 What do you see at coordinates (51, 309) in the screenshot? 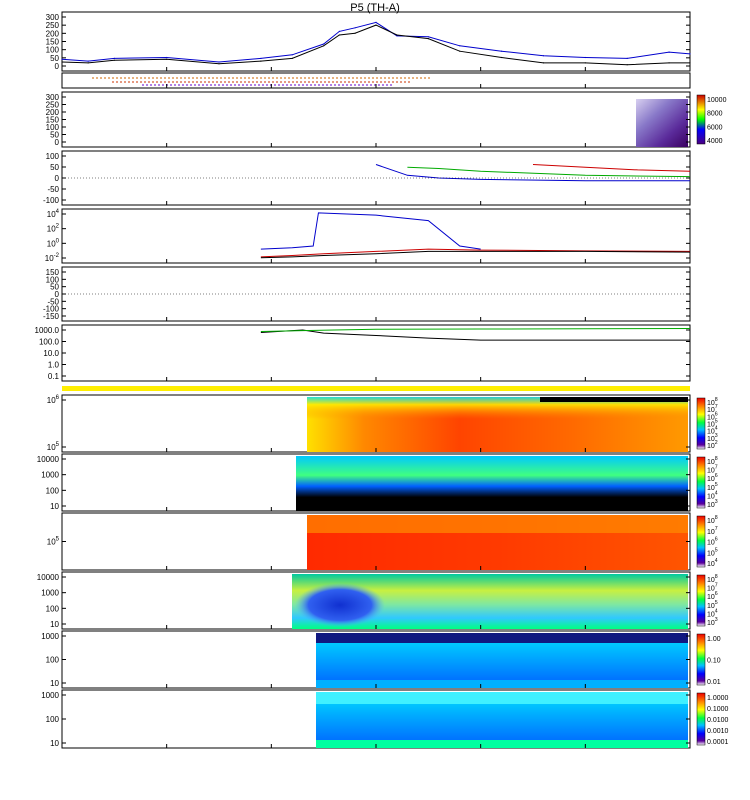
I see `ytick-label-vi-5: -100` at bounding box center [51, 309].